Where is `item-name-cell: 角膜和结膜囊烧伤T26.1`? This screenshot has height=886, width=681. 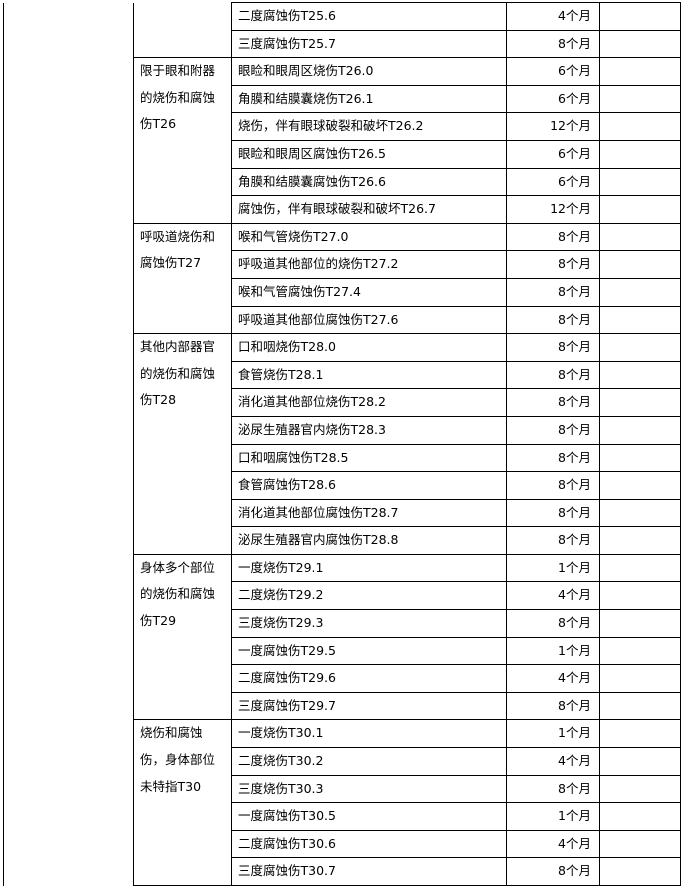
item-name-cell: 角膜和结膜囊烧伤T26.1 is located at coordinates (369, 99).